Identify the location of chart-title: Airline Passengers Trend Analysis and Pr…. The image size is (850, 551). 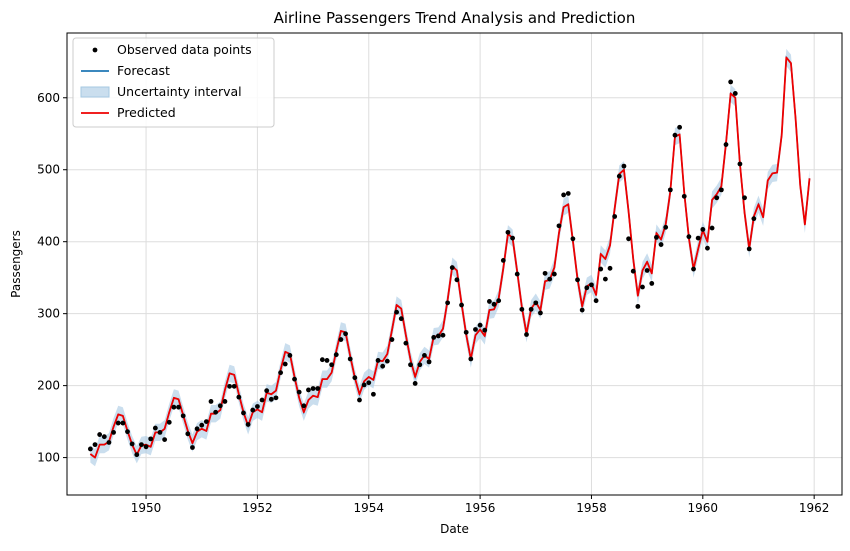
(455, 18).